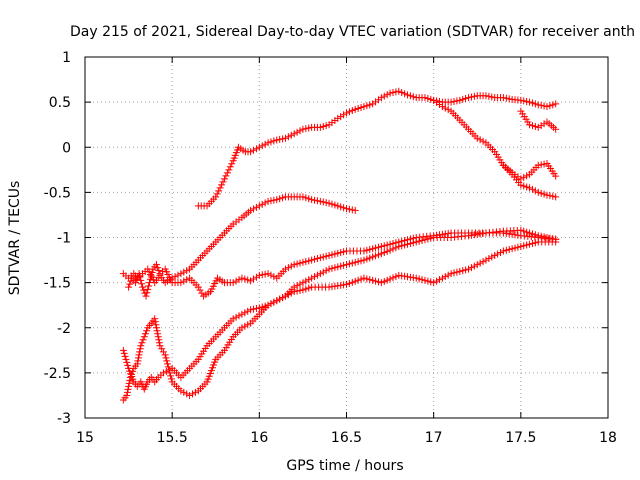 This screenshot has height=480, width=640. I want to click on y-tick-label: -3, so click(64, 419).